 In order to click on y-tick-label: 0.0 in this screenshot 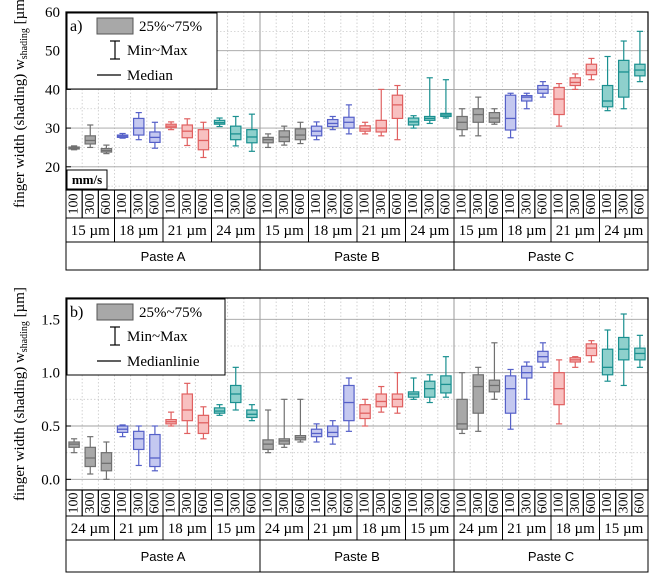, I will do `click(50, 480)`.